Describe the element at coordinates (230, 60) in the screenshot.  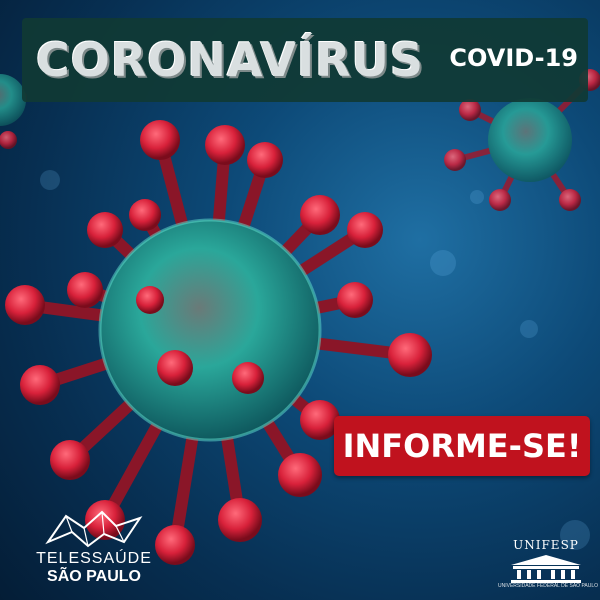
I see `page-title: CORONAVÍRUS` at that location.